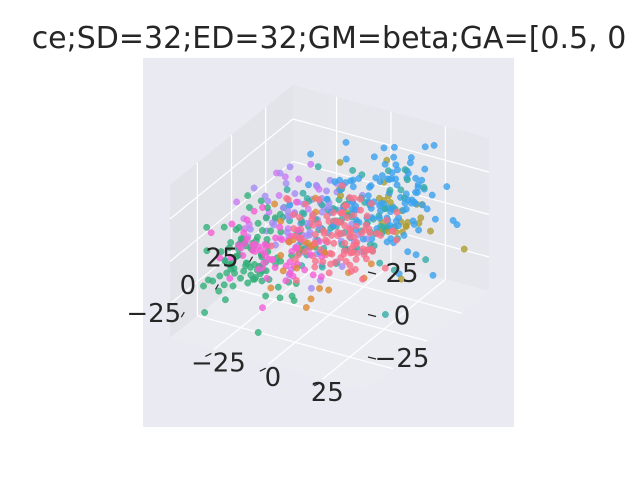 The height and width of the screenshot is (480, 640). I want to click on gridline-z-left, so click(231, 211).